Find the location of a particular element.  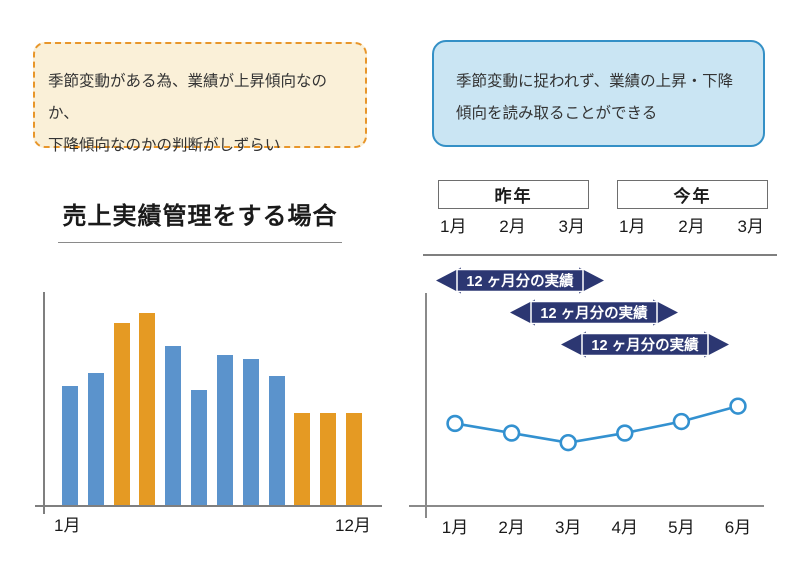

solution-callout-line-1: 季節変動に捉われず、業績の上昇・下降 is located at coordinates (595, 81).